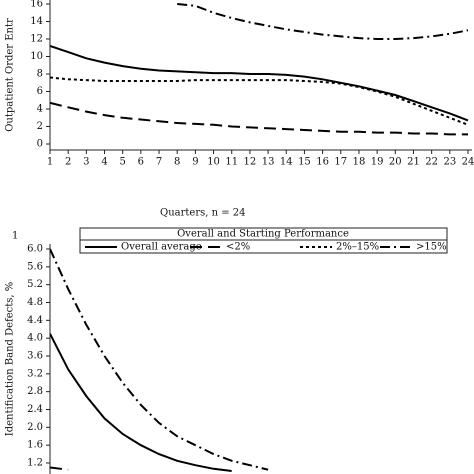 This screenshot has width=474, height=474. I want to click on y-tick-label: 14, so click(36, 21).